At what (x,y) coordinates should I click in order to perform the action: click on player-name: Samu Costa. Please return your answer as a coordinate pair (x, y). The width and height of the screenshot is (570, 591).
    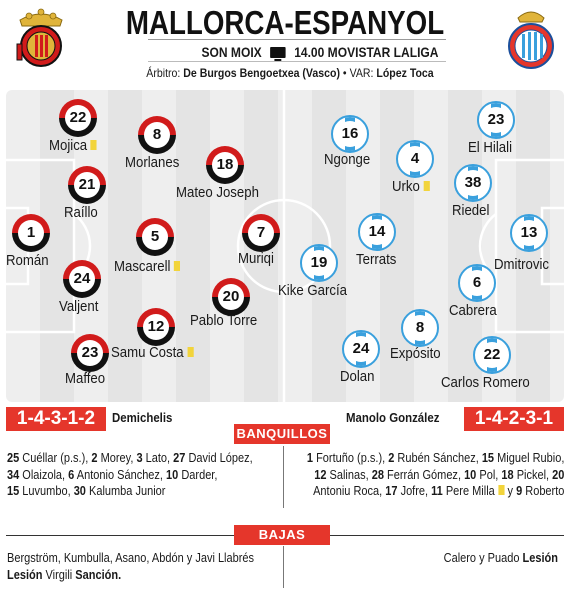
    Looking at the image, I should click on (152, 352).